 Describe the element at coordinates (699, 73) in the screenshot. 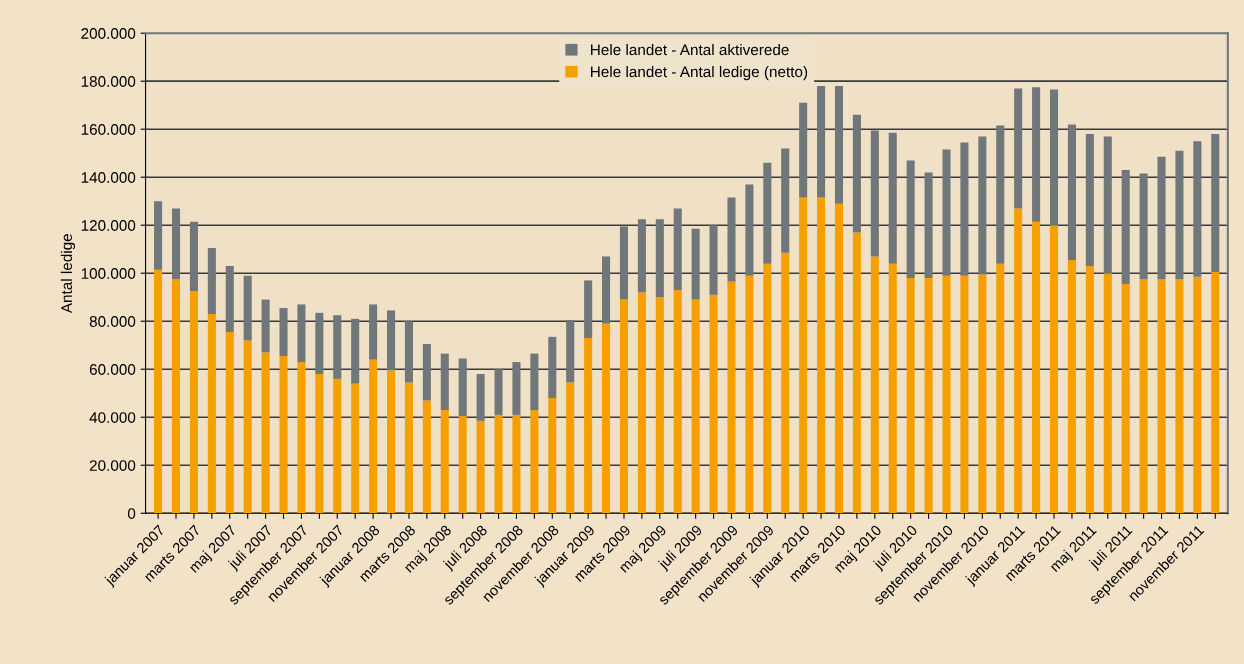

I see `legend-label: Hele landet - Antal ledige (netto)` at that location.